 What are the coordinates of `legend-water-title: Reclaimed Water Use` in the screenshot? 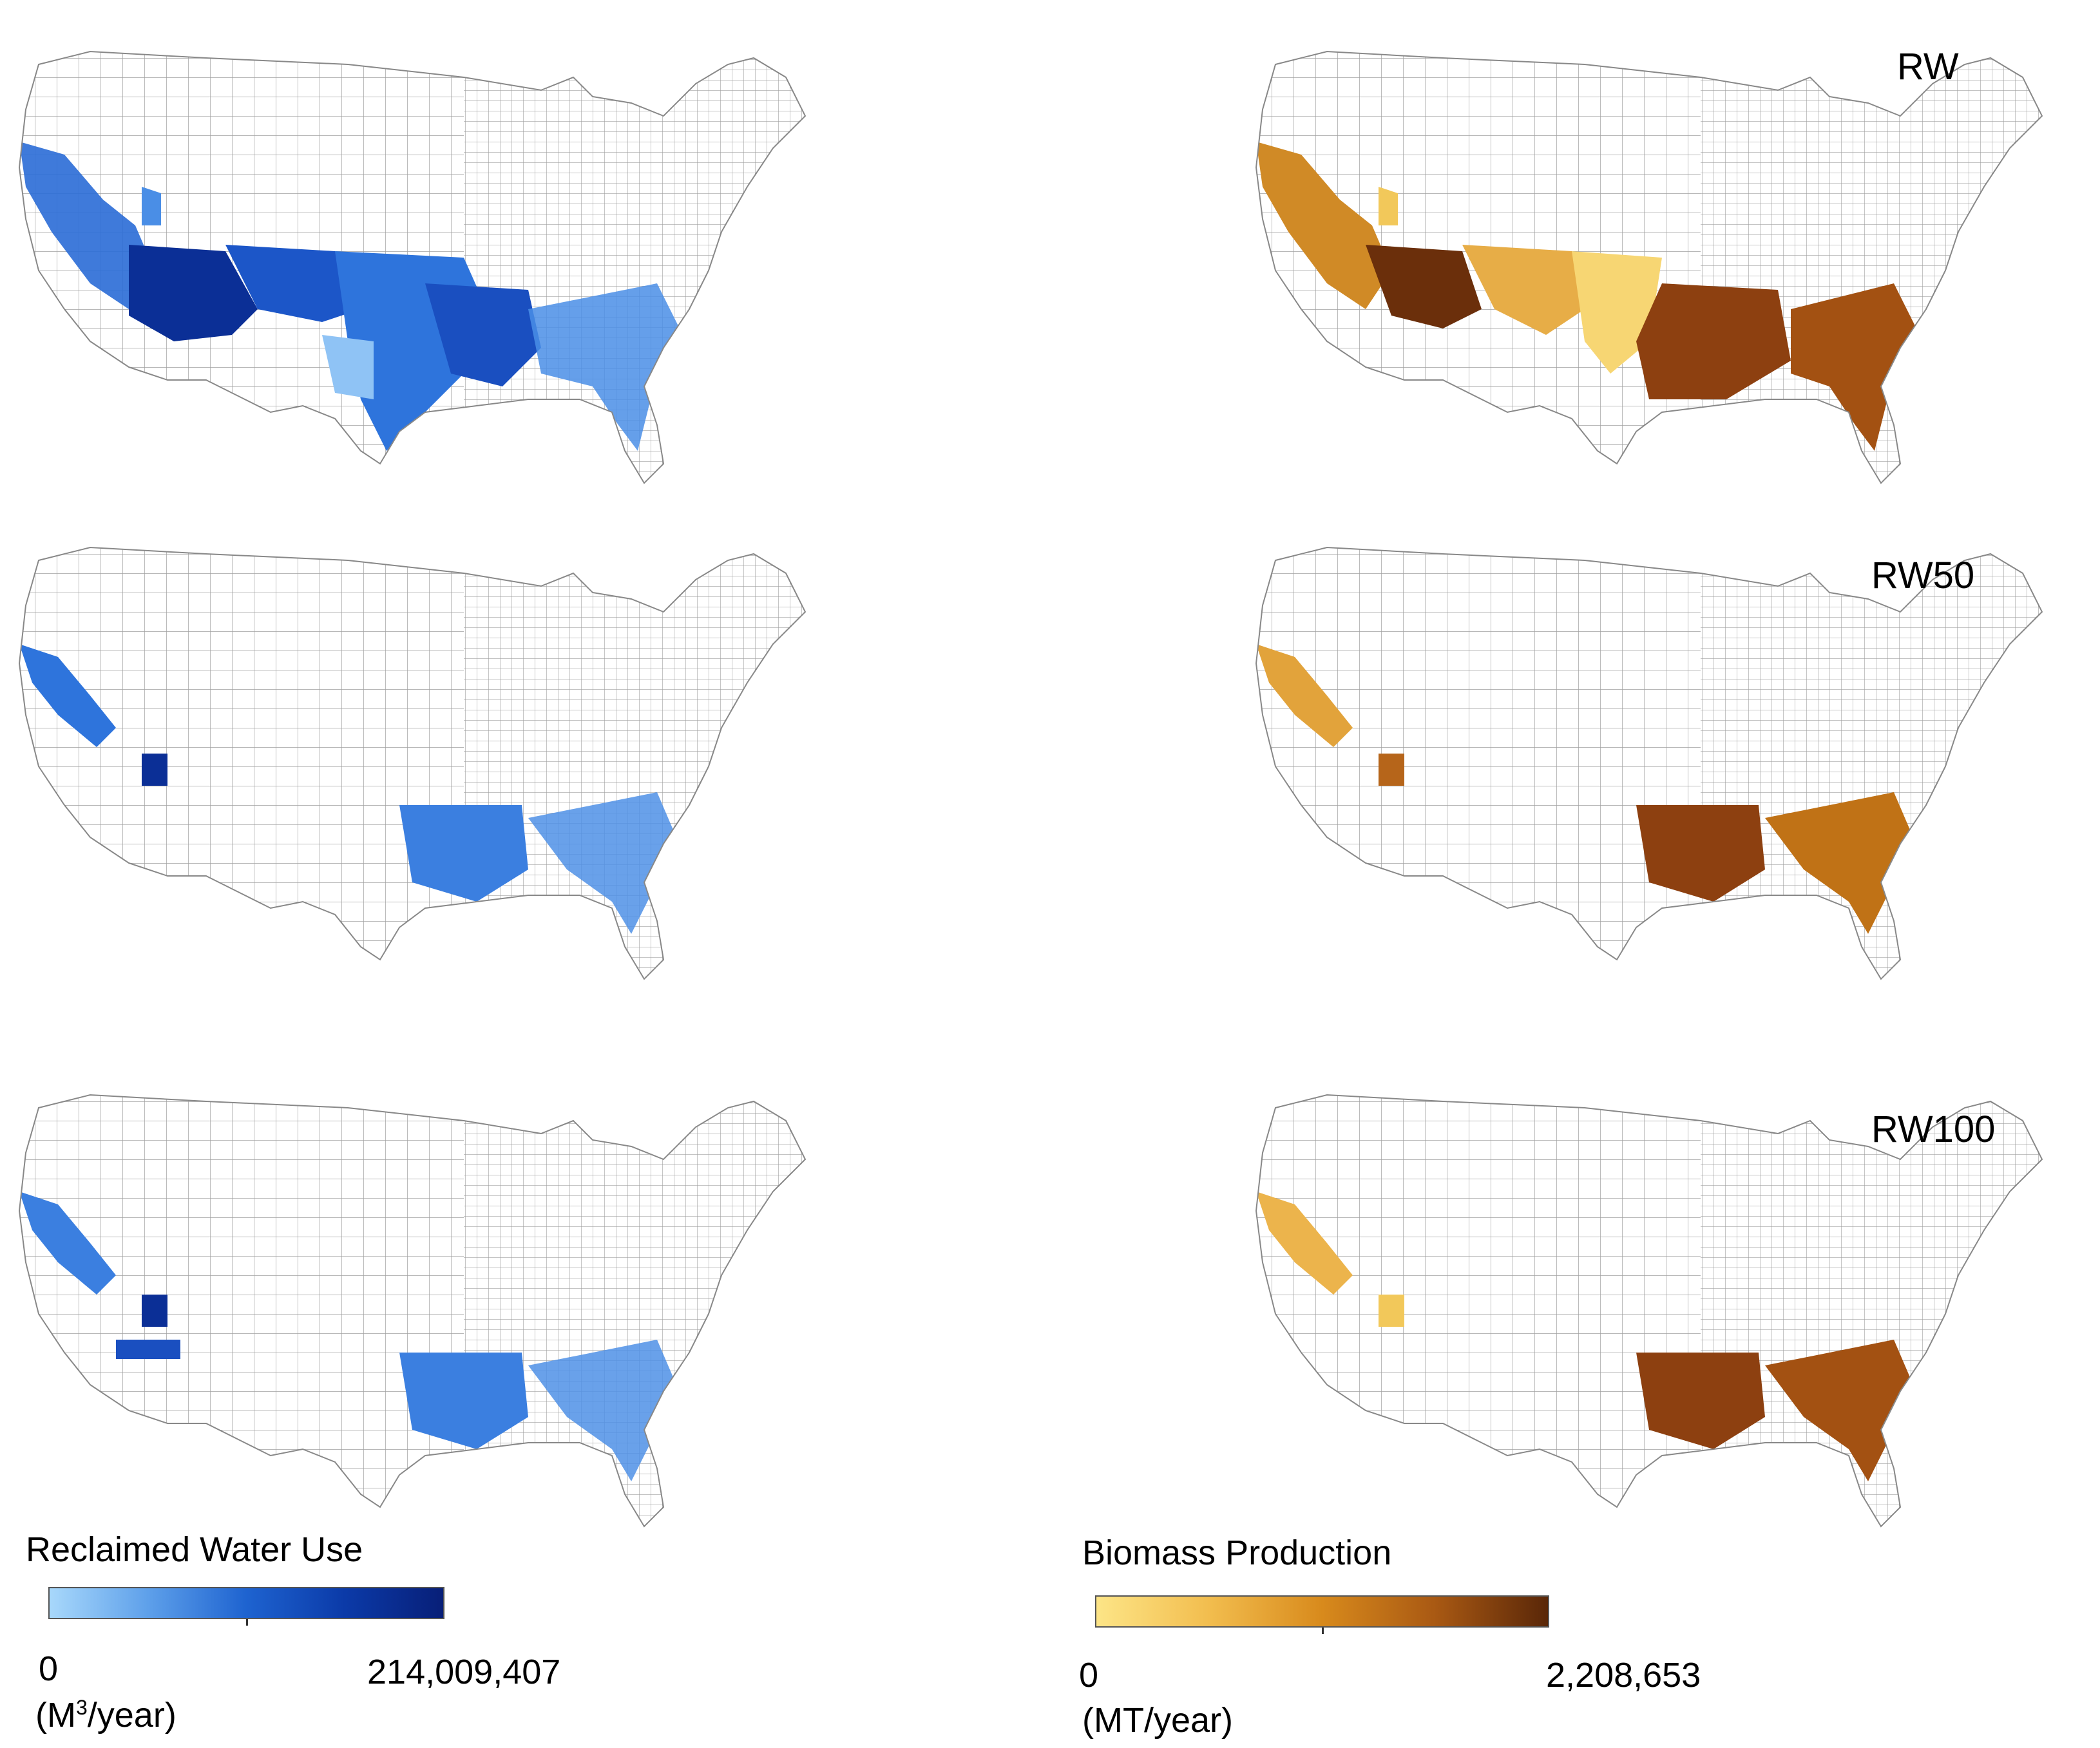 It's located at (194, 1549).